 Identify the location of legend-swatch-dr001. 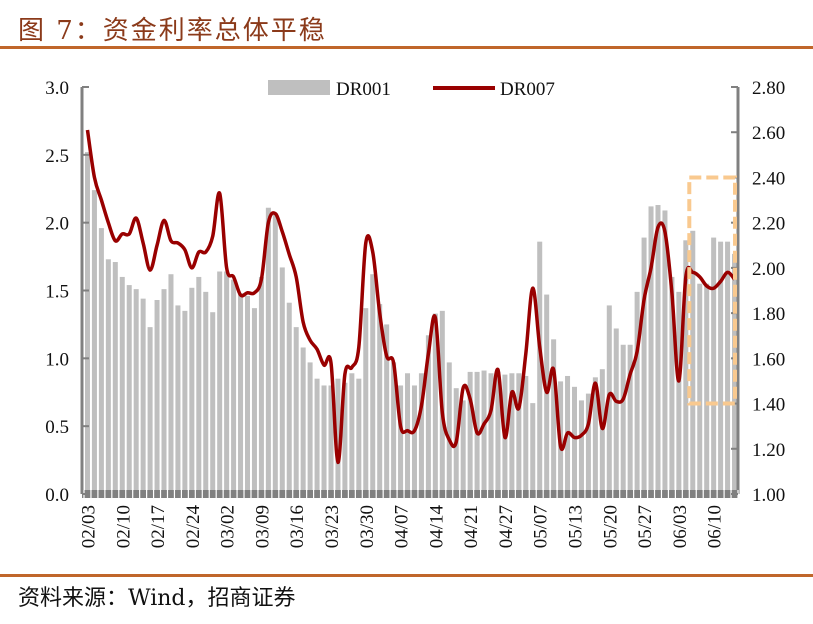
(299, 87).